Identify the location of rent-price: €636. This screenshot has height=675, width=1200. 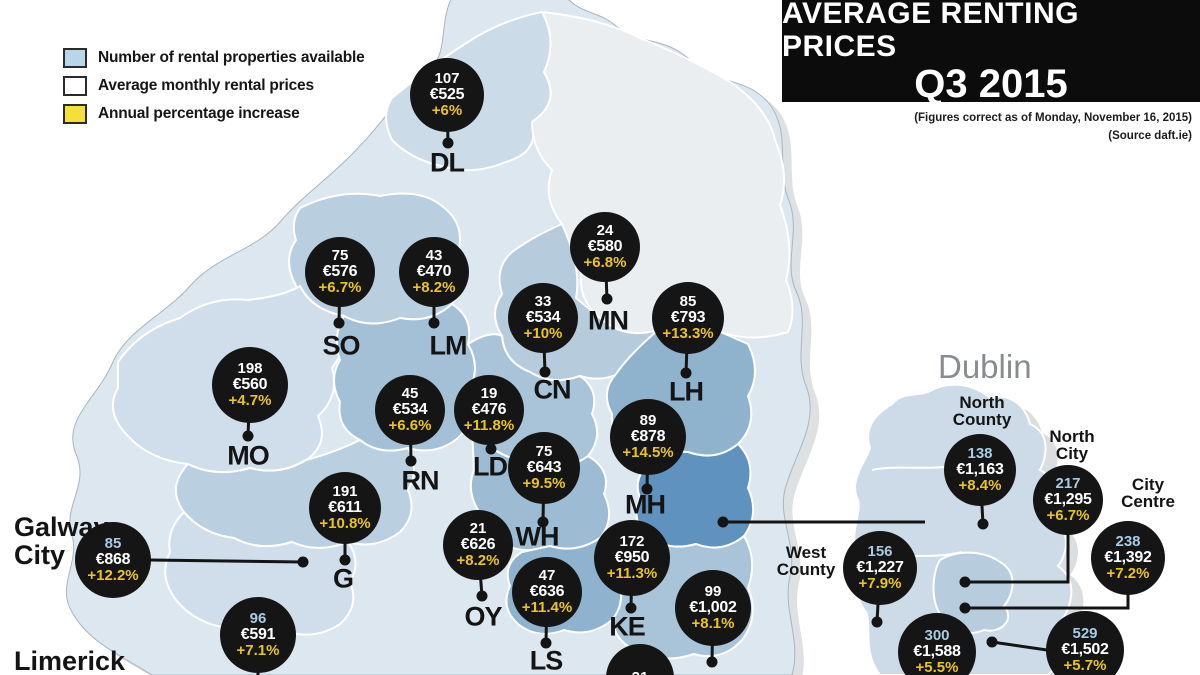
(547, 591).